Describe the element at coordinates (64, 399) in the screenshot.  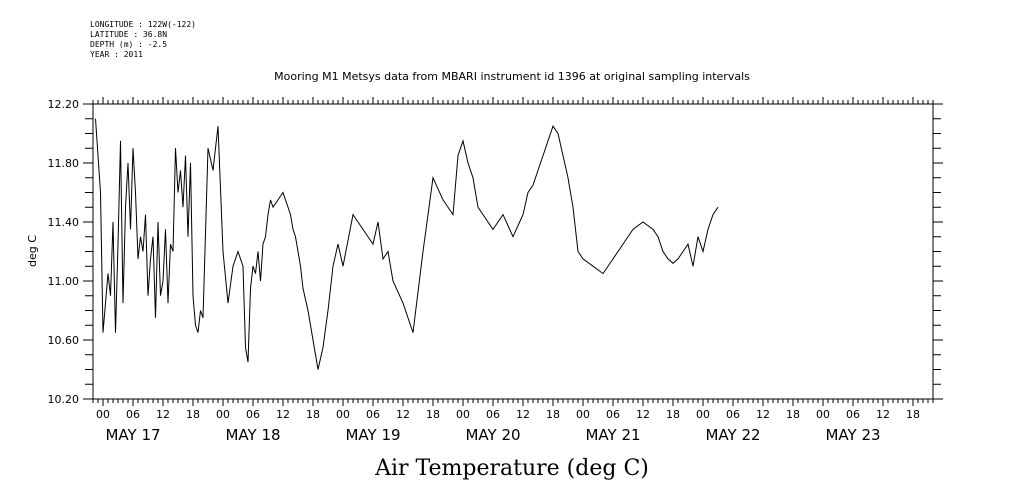
I see `y-tick-label: 10.20` at that location.